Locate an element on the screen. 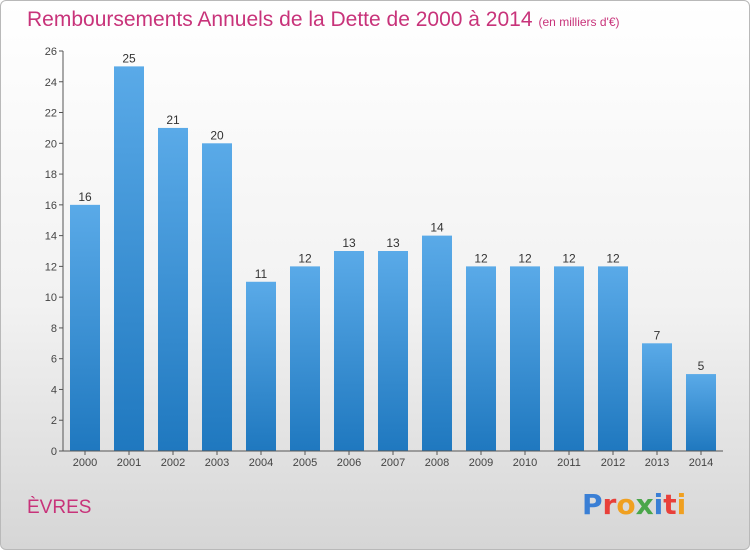  data-label-2003: 20 is located at coordinates (217, 135).